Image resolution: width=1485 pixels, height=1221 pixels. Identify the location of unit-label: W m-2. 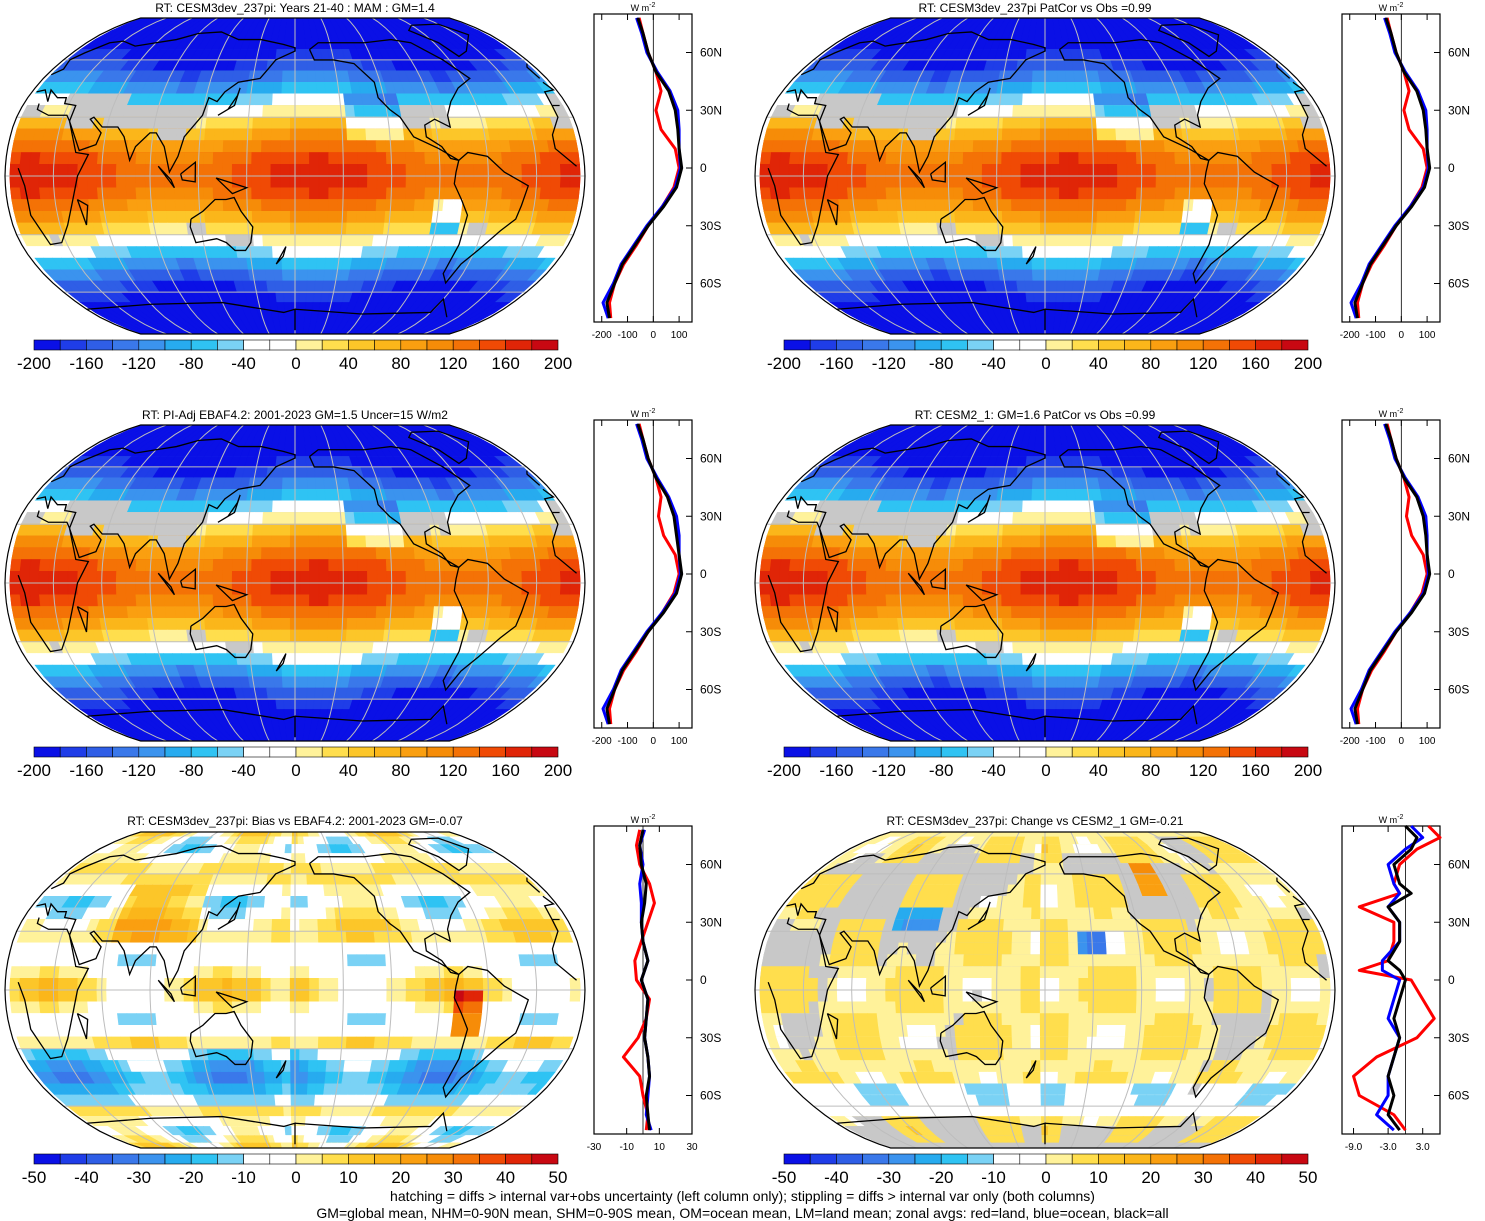
(1391, 7).